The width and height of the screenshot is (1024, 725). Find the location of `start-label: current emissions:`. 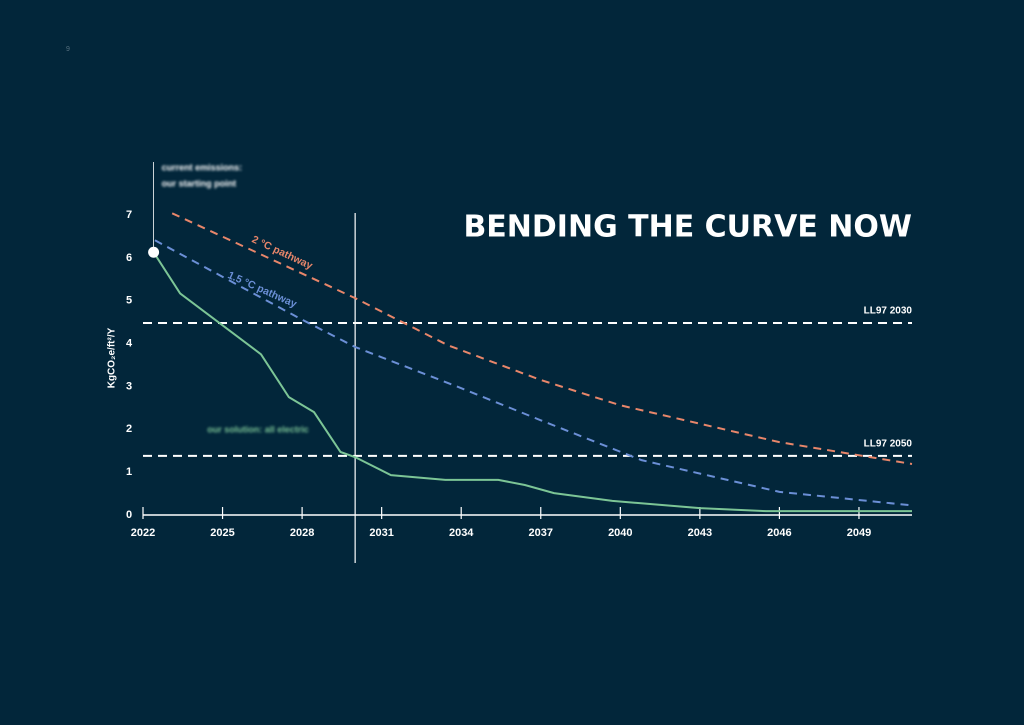

start-label: current emissions: is located at coordinates (202, 167).